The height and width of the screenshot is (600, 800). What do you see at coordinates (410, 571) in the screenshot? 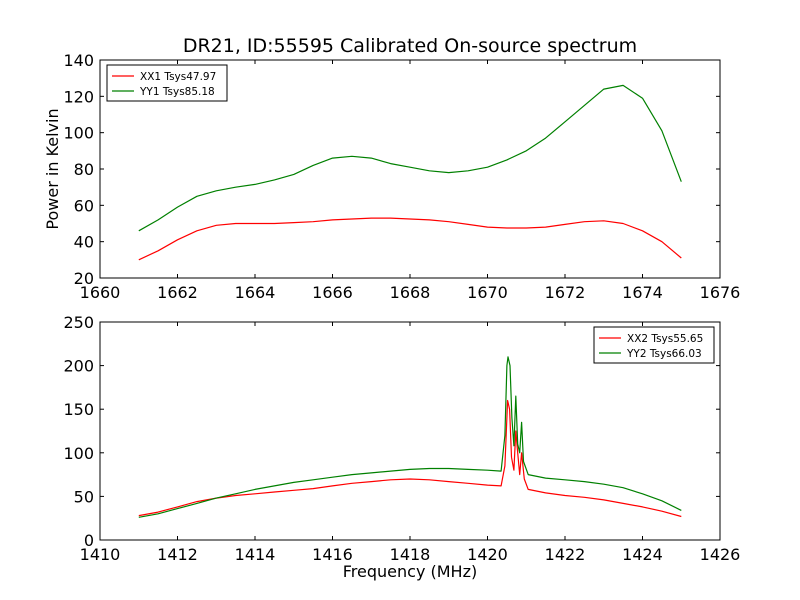
I see `x-axis-label: Frequency (MHz)` at bounding box center [410, 571].